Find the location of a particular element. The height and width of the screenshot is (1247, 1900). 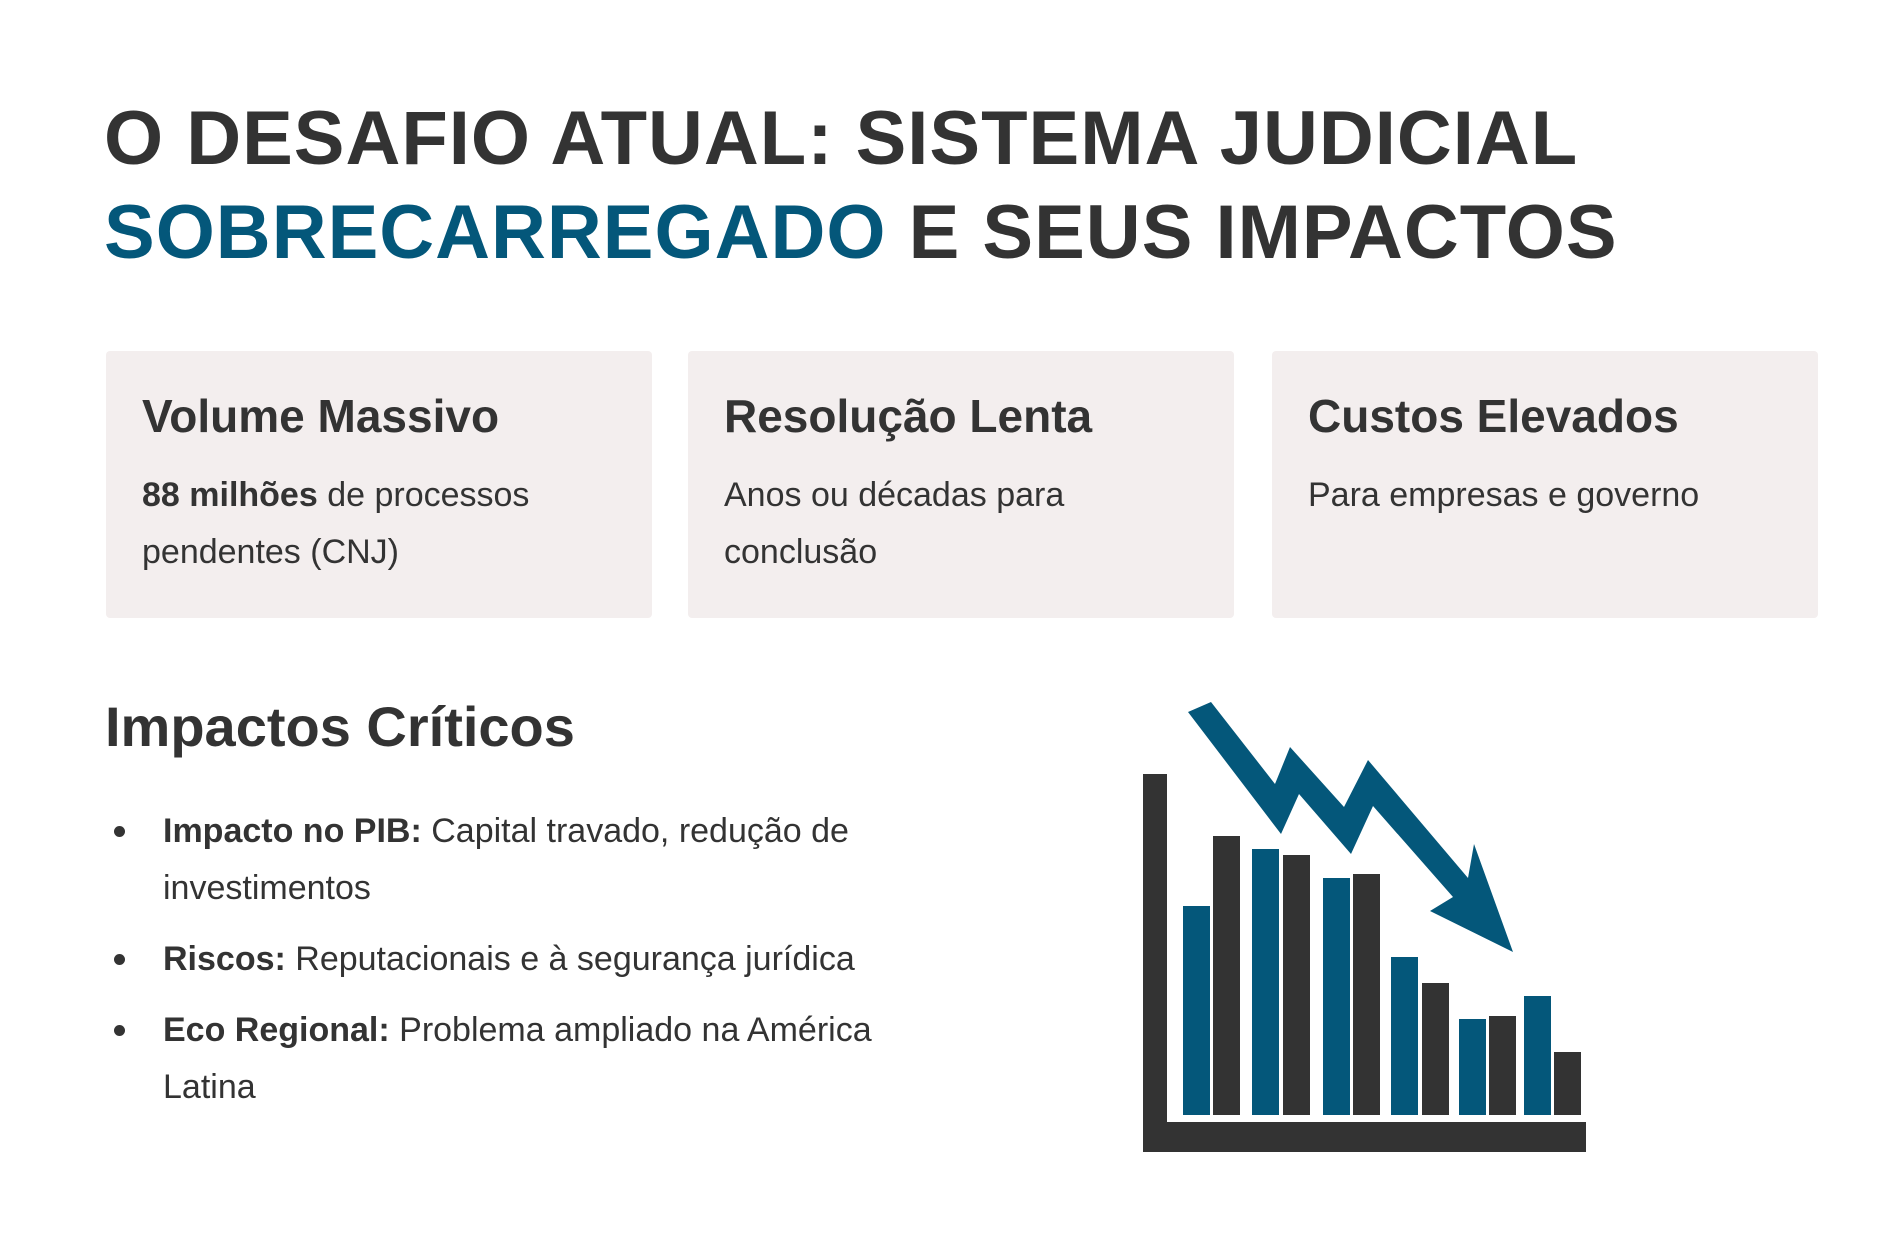

card-body: de processos pendentes (CNJ) is located at coordinates (336, 523).